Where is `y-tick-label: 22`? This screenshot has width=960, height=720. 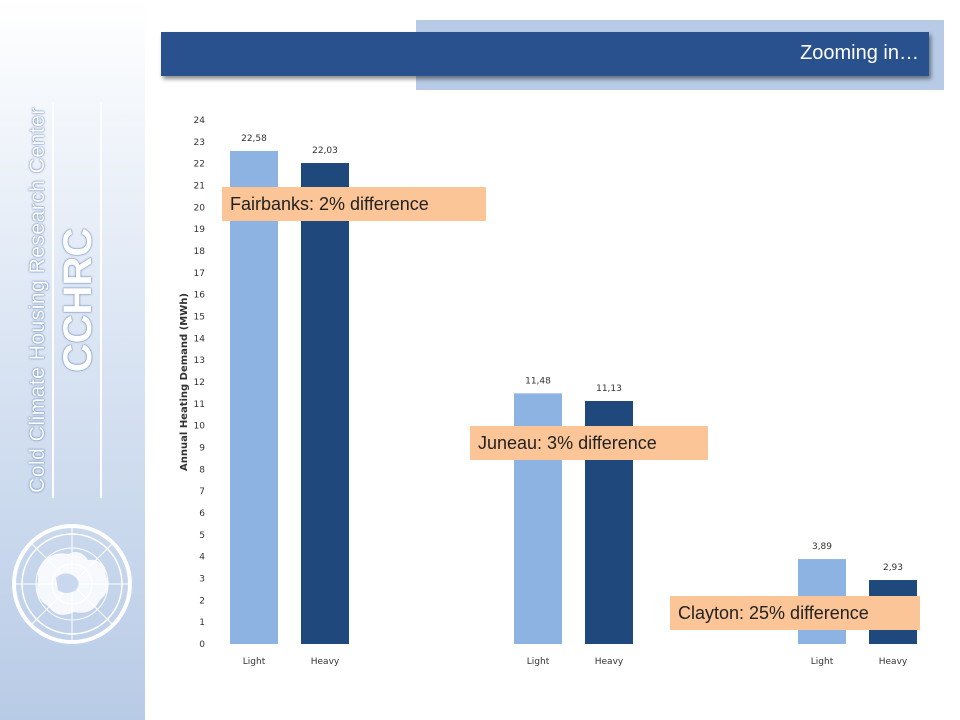 y-tick-label: 22 is located at coordinates (199, 165).